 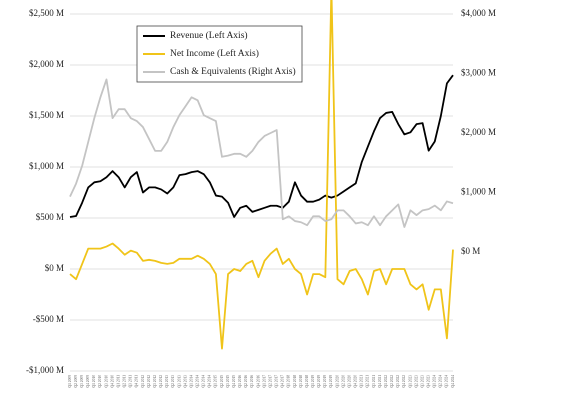 I want to click on x-tick-label: Q4 2013, so click(x=185, y=381).